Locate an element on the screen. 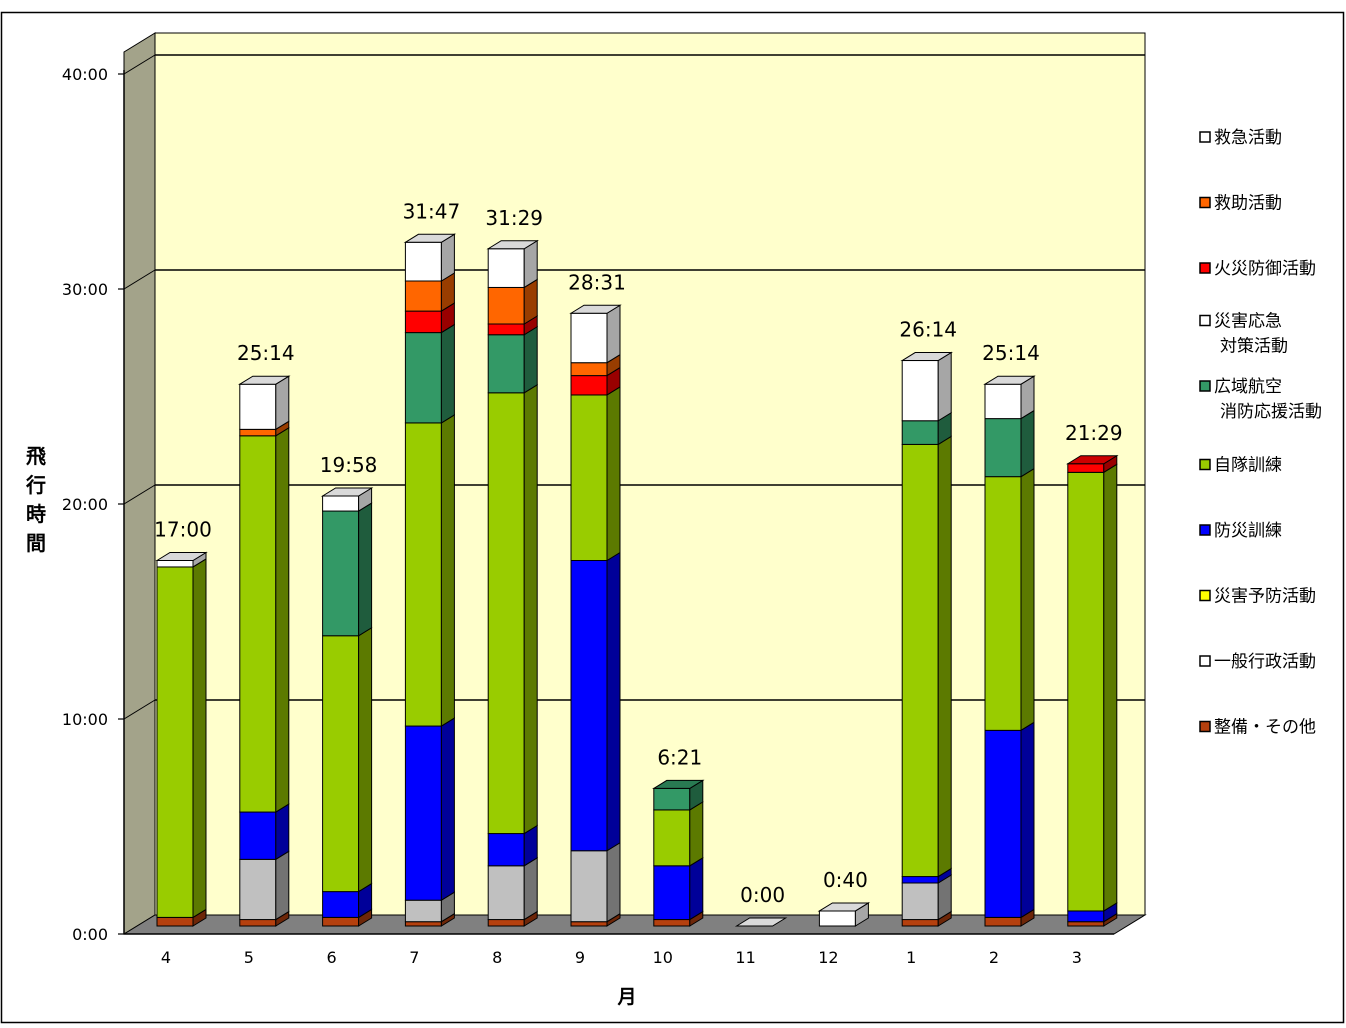 The image size is (1346, 1028). x-tick-label: 4 is located at coordinates (166, 957).